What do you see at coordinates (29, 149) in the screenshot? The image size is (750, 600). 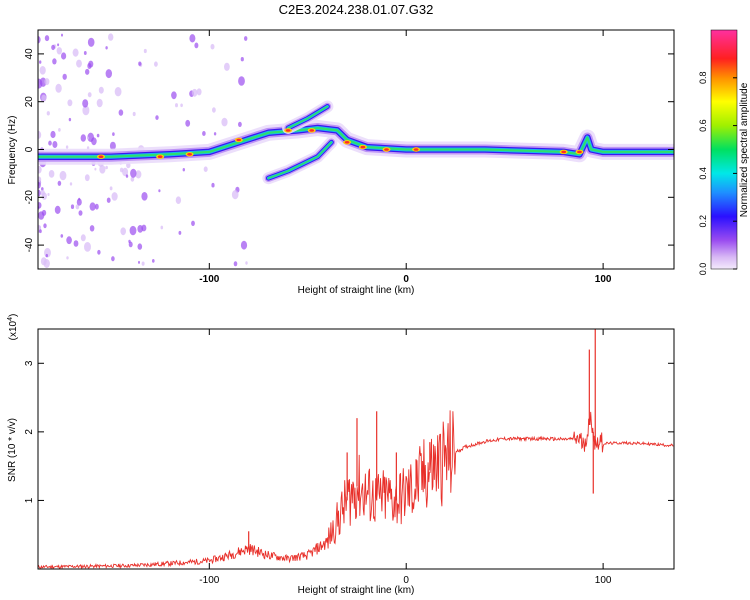 I see `y-tick-label: 0` at bounding box center [29, 149].